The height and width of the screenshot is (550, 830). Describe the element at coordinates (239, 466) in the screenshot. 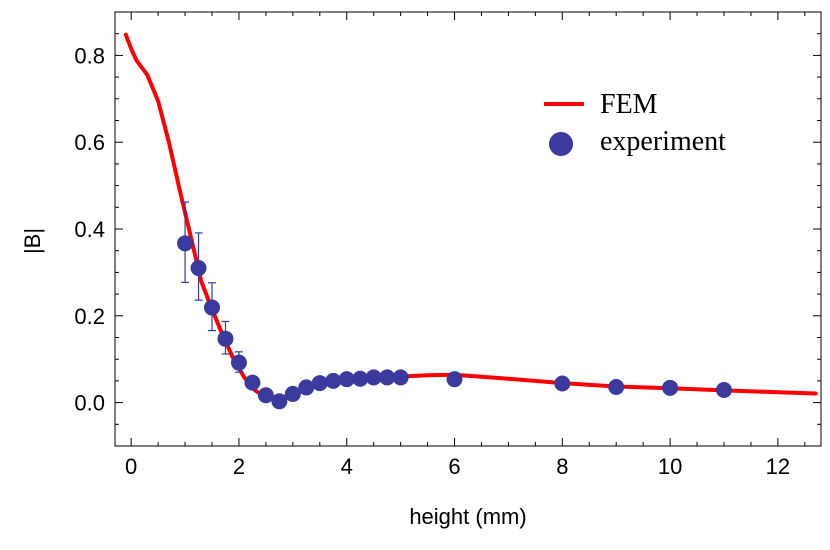

I see `x-tick-label: 2` at that location.